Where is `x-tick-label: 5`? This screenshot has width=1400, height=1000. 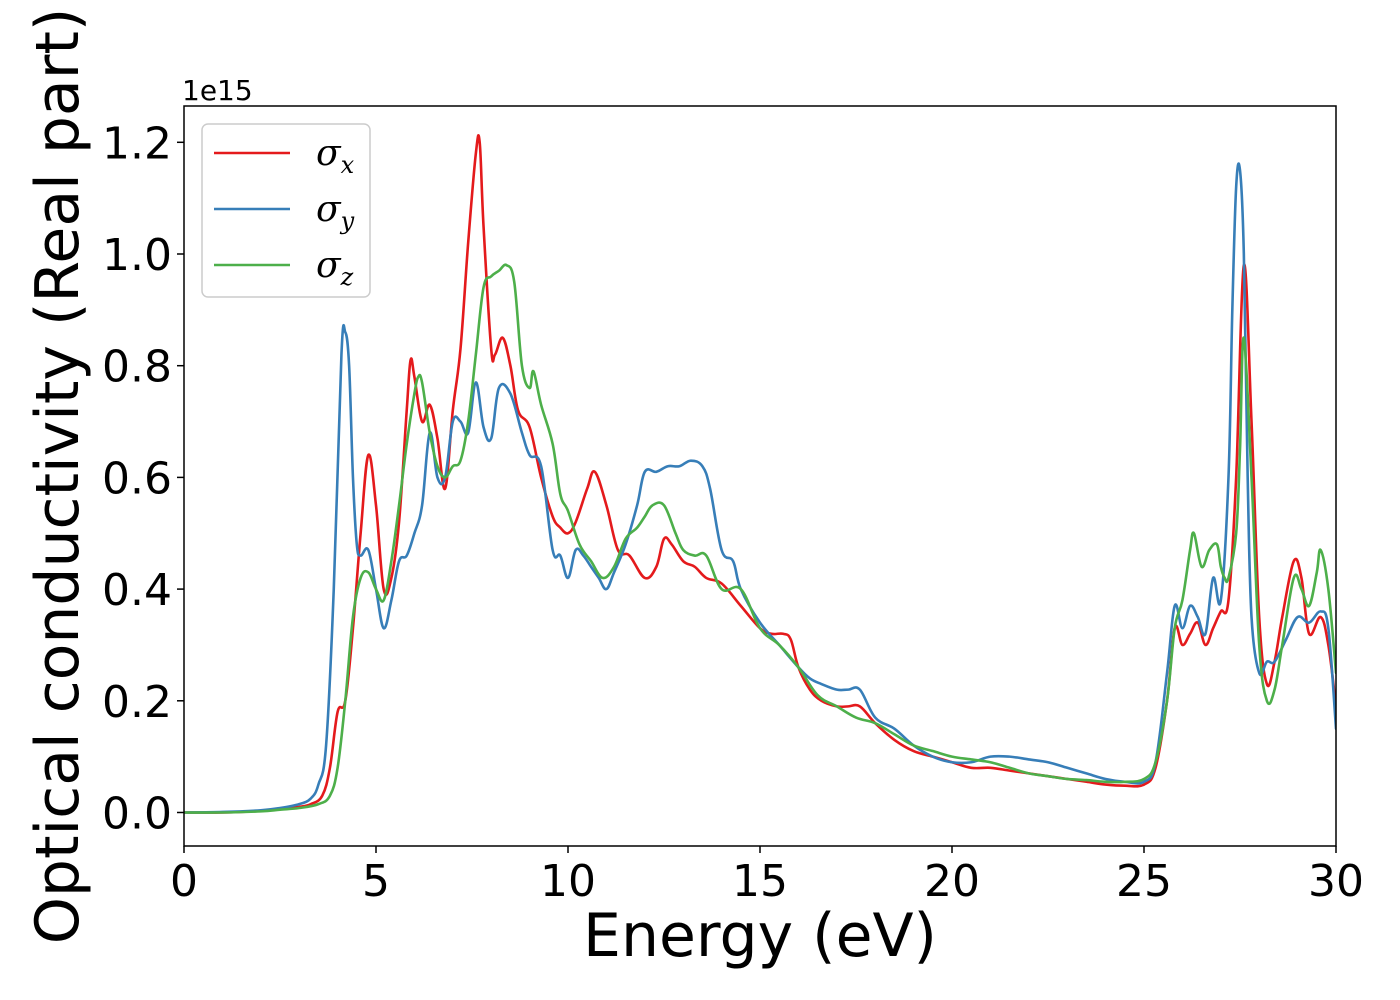 x-tick-label: 5 is located at coordinates (376, 881).